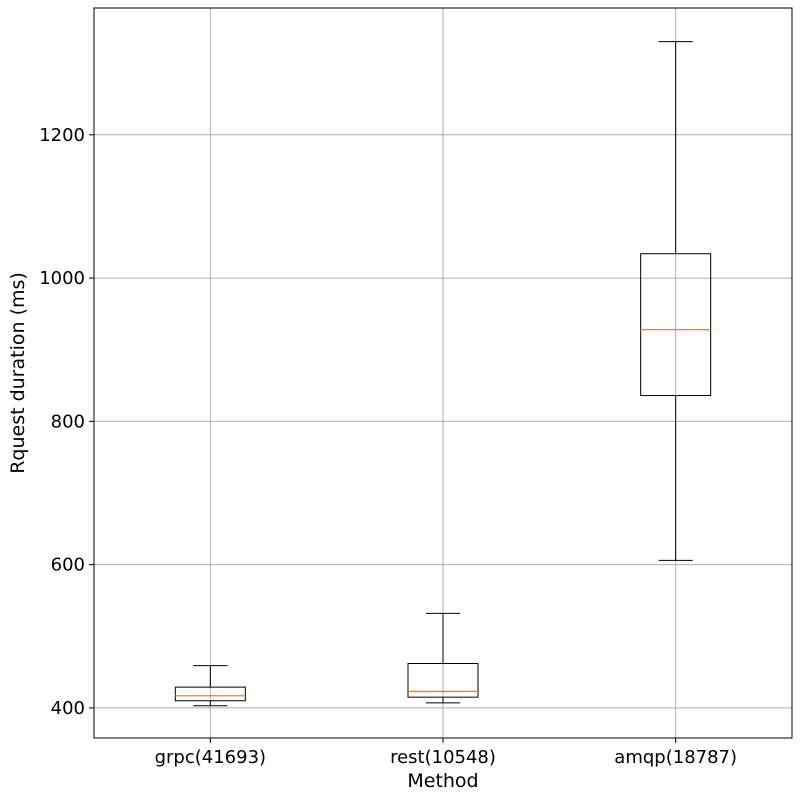 The width and height of the screenshot is (800, 800). What do you see at coordinates (210, 757) in the screenshot?
I see `x-tick-label: grpc(41693)` at bounding box center [210, 757].